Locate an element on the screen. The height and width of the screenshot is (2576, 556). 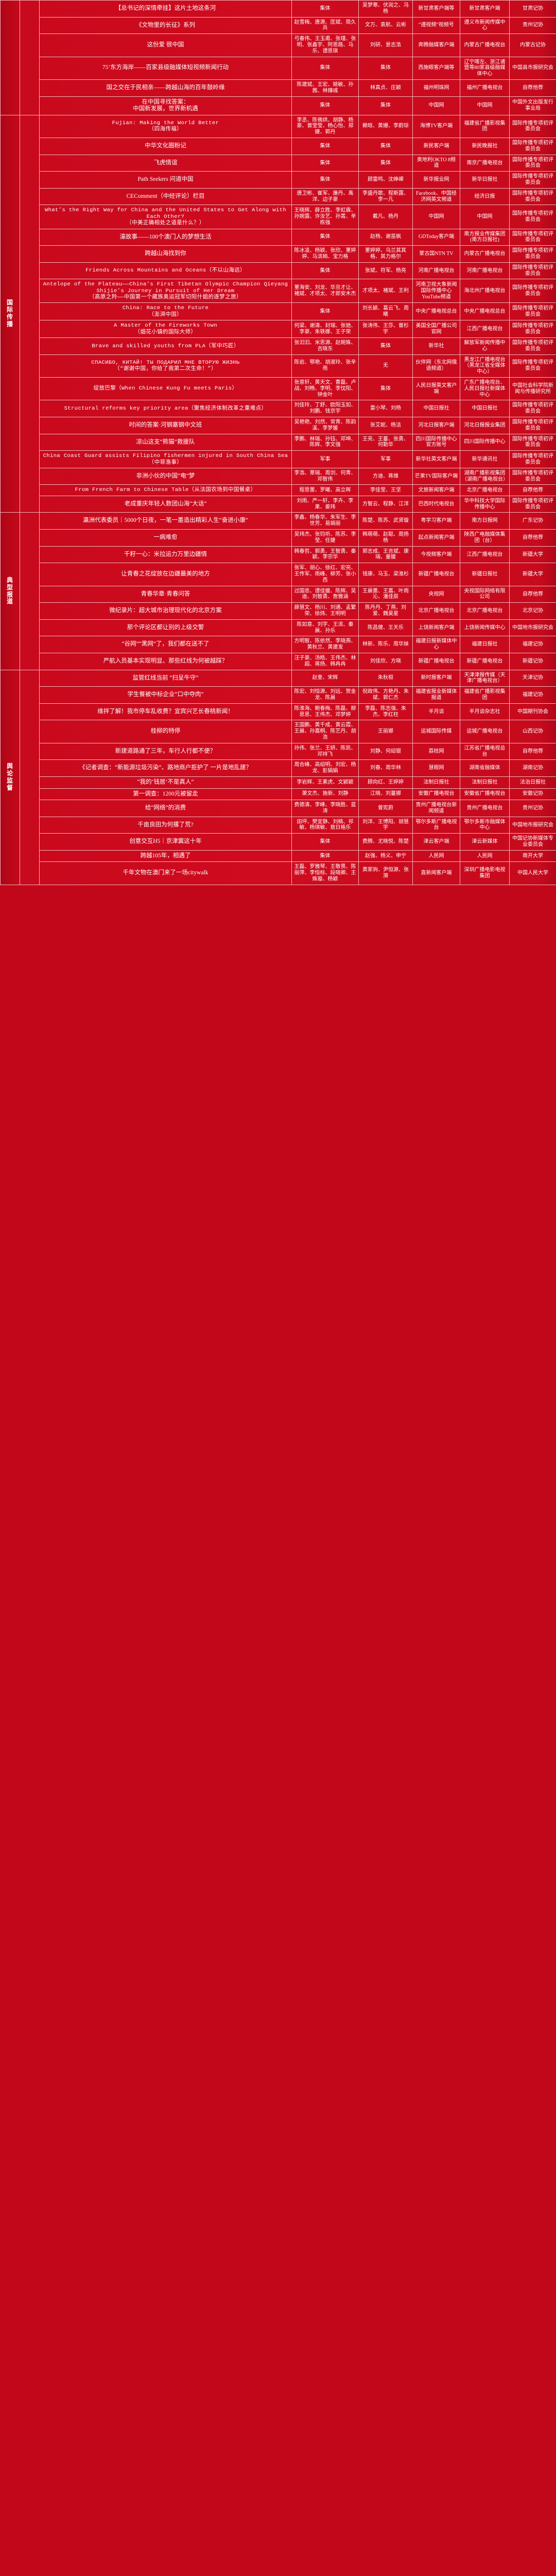
reporting-unit-cell: 运城广播电视台 is located at coordinates (485, 731).